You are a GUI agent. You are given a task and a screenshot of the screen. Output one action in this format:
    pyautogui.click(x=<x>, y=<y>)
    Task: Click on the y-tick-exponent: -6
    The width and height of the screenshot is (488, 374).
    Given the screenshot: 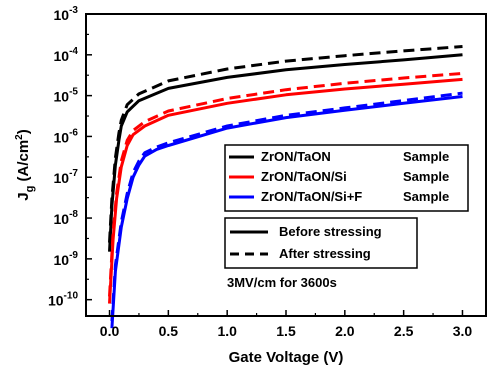 What is the action you would take?
    pyautogui.click(x=73, y=132)
    